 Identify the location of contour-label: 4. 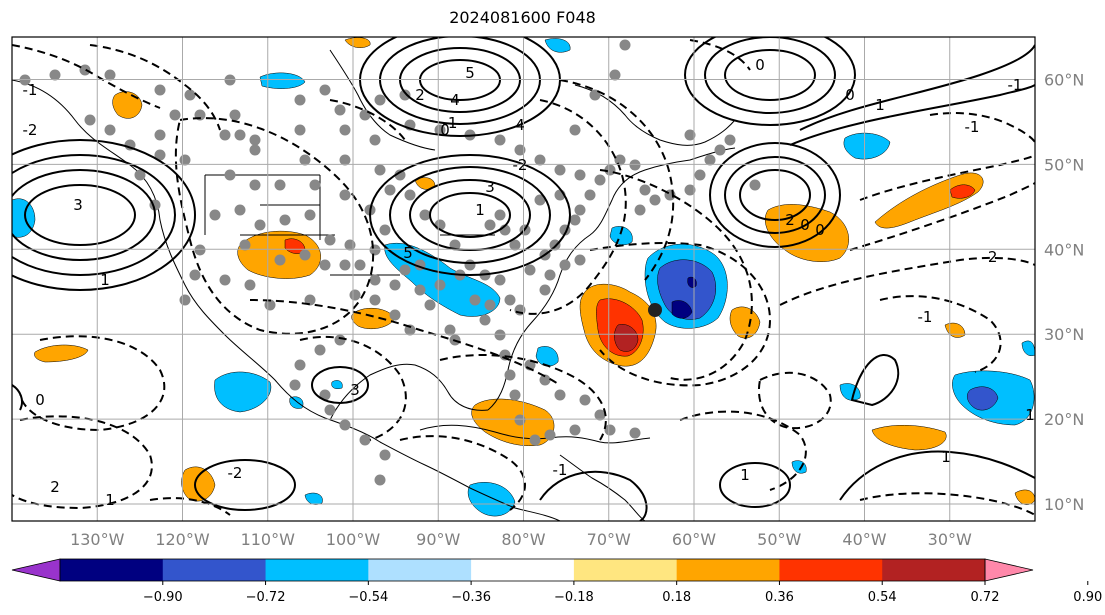
(455, 100).